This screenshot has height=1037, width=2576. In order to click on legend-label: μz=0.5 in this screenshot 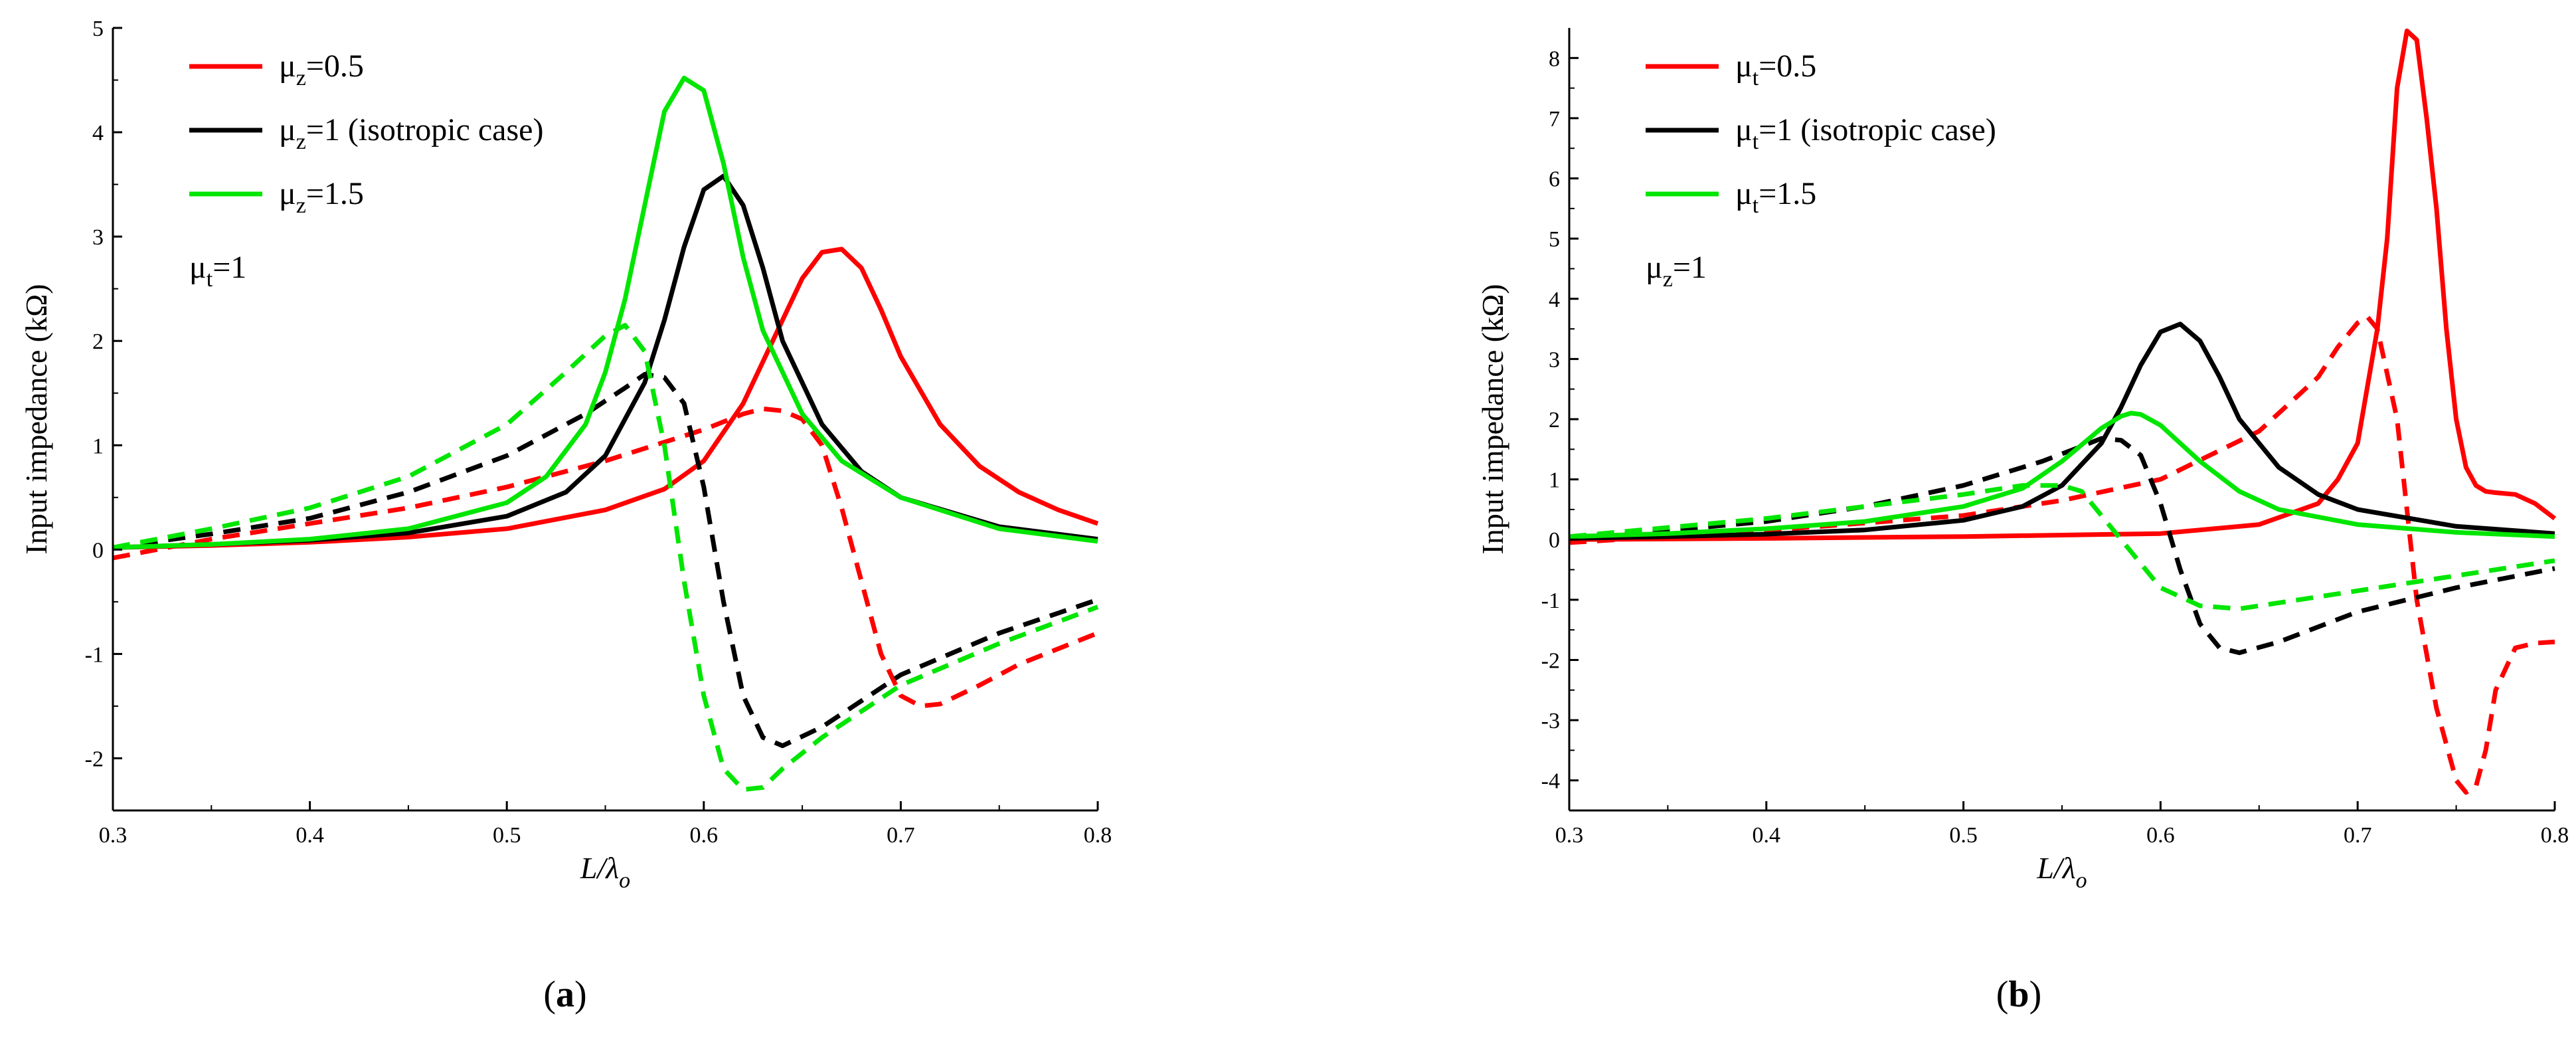, I will do `click(321, 69)`.